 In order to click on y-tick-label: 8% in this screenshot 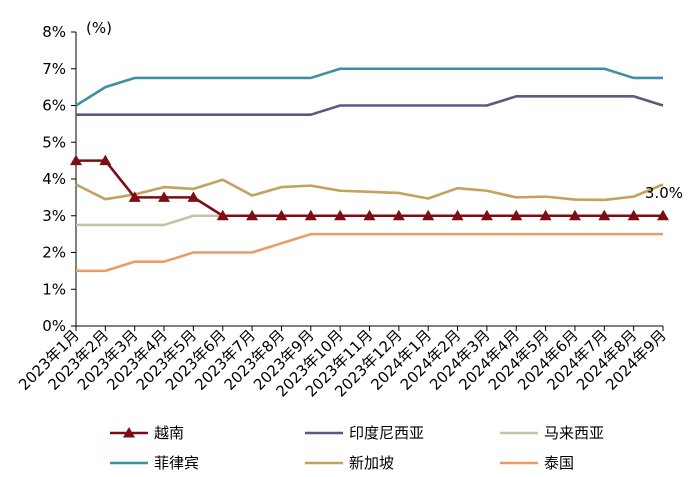, I will do `click(54, 32)`.